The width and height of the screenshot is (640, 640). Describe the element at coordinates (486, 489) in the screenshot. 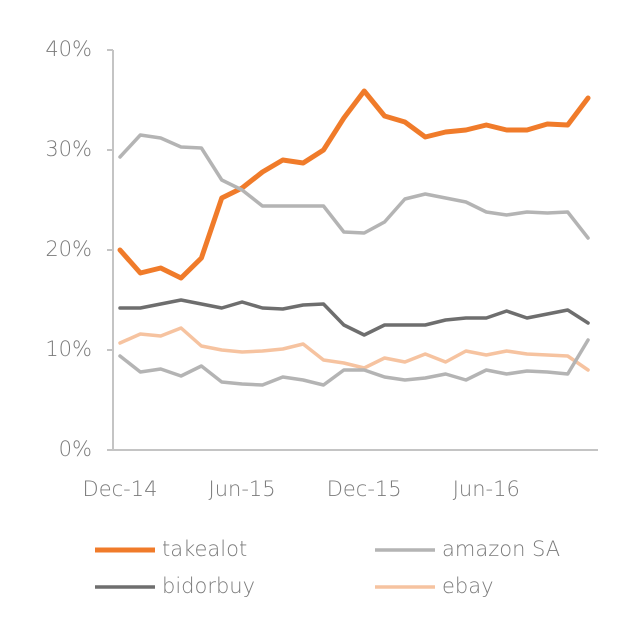

I see `x-tick-label: Jun-16` at that location.